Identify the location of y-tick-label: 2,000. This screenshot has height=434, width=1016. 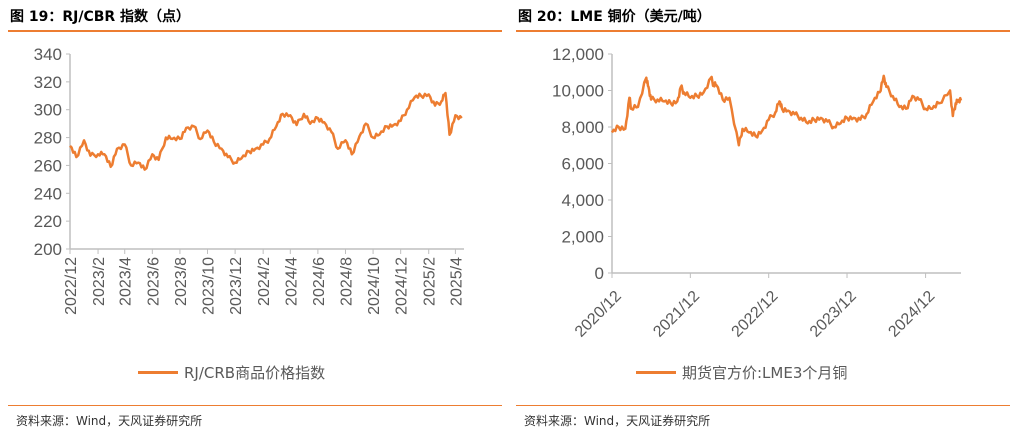
(582, 237).